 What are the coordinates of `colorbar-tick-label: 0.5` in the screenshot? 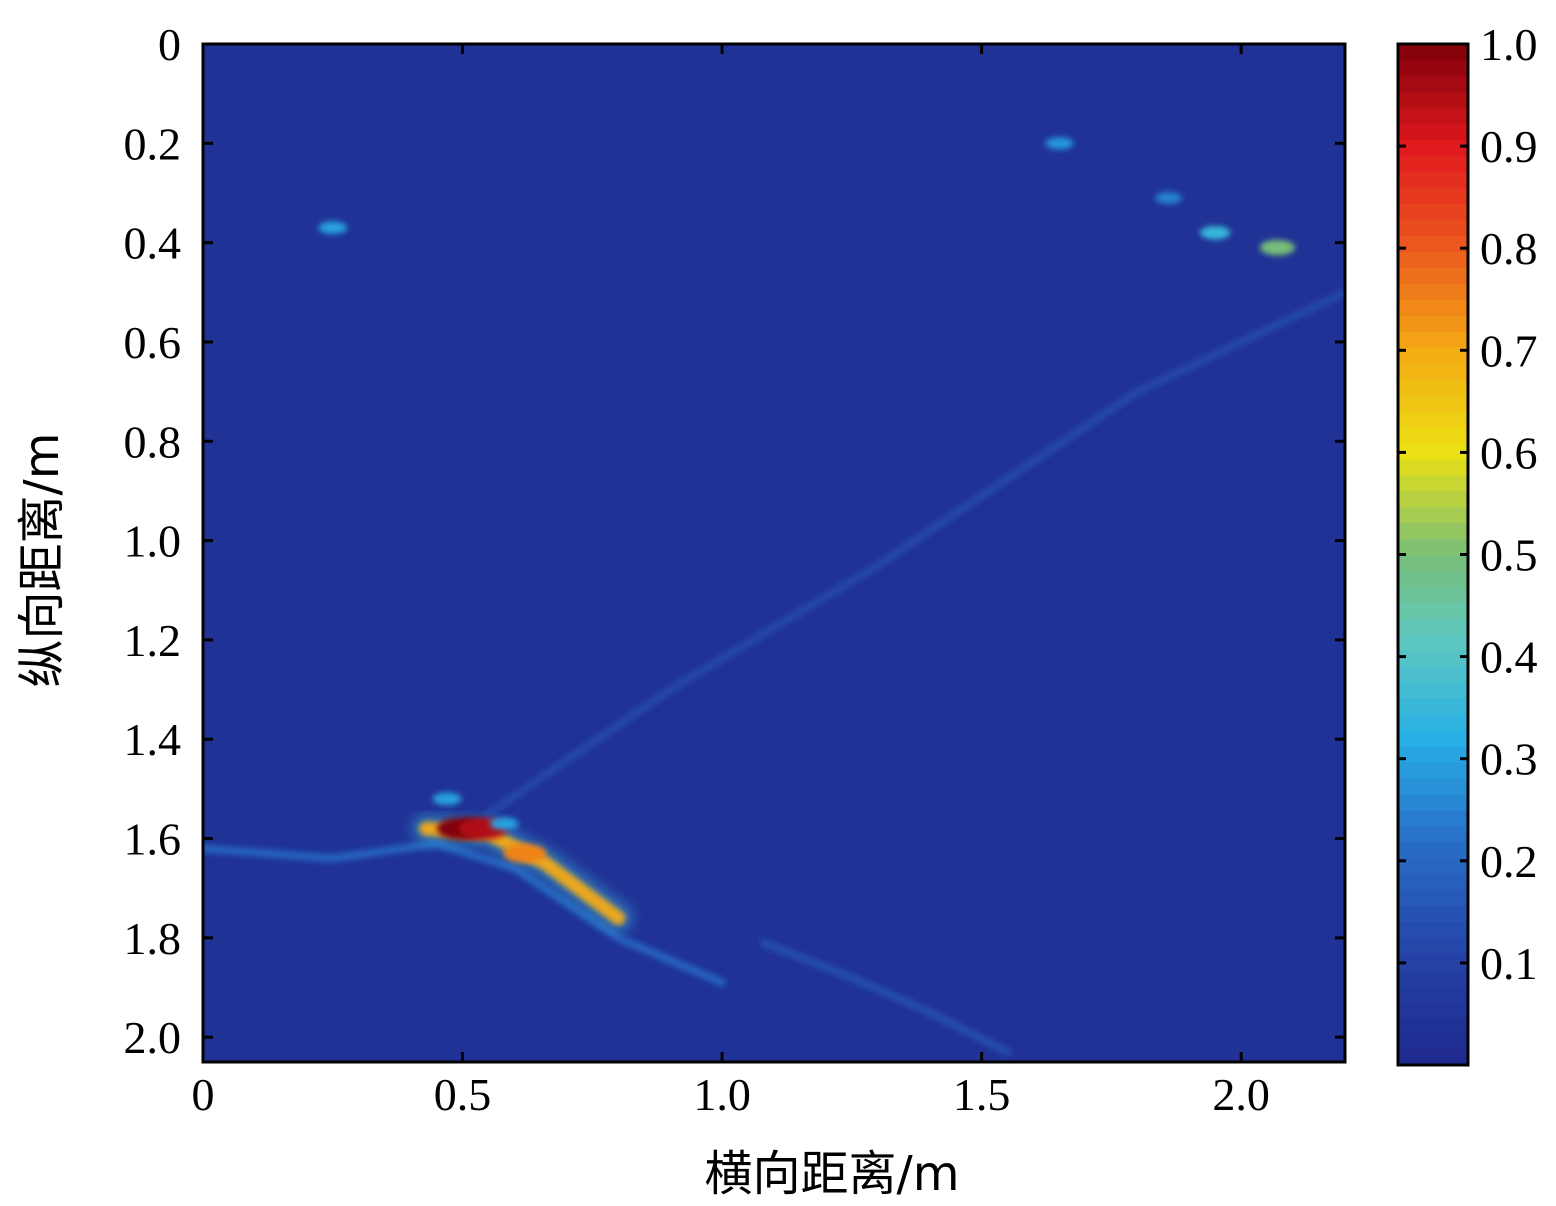 It's located at (1509, 555).